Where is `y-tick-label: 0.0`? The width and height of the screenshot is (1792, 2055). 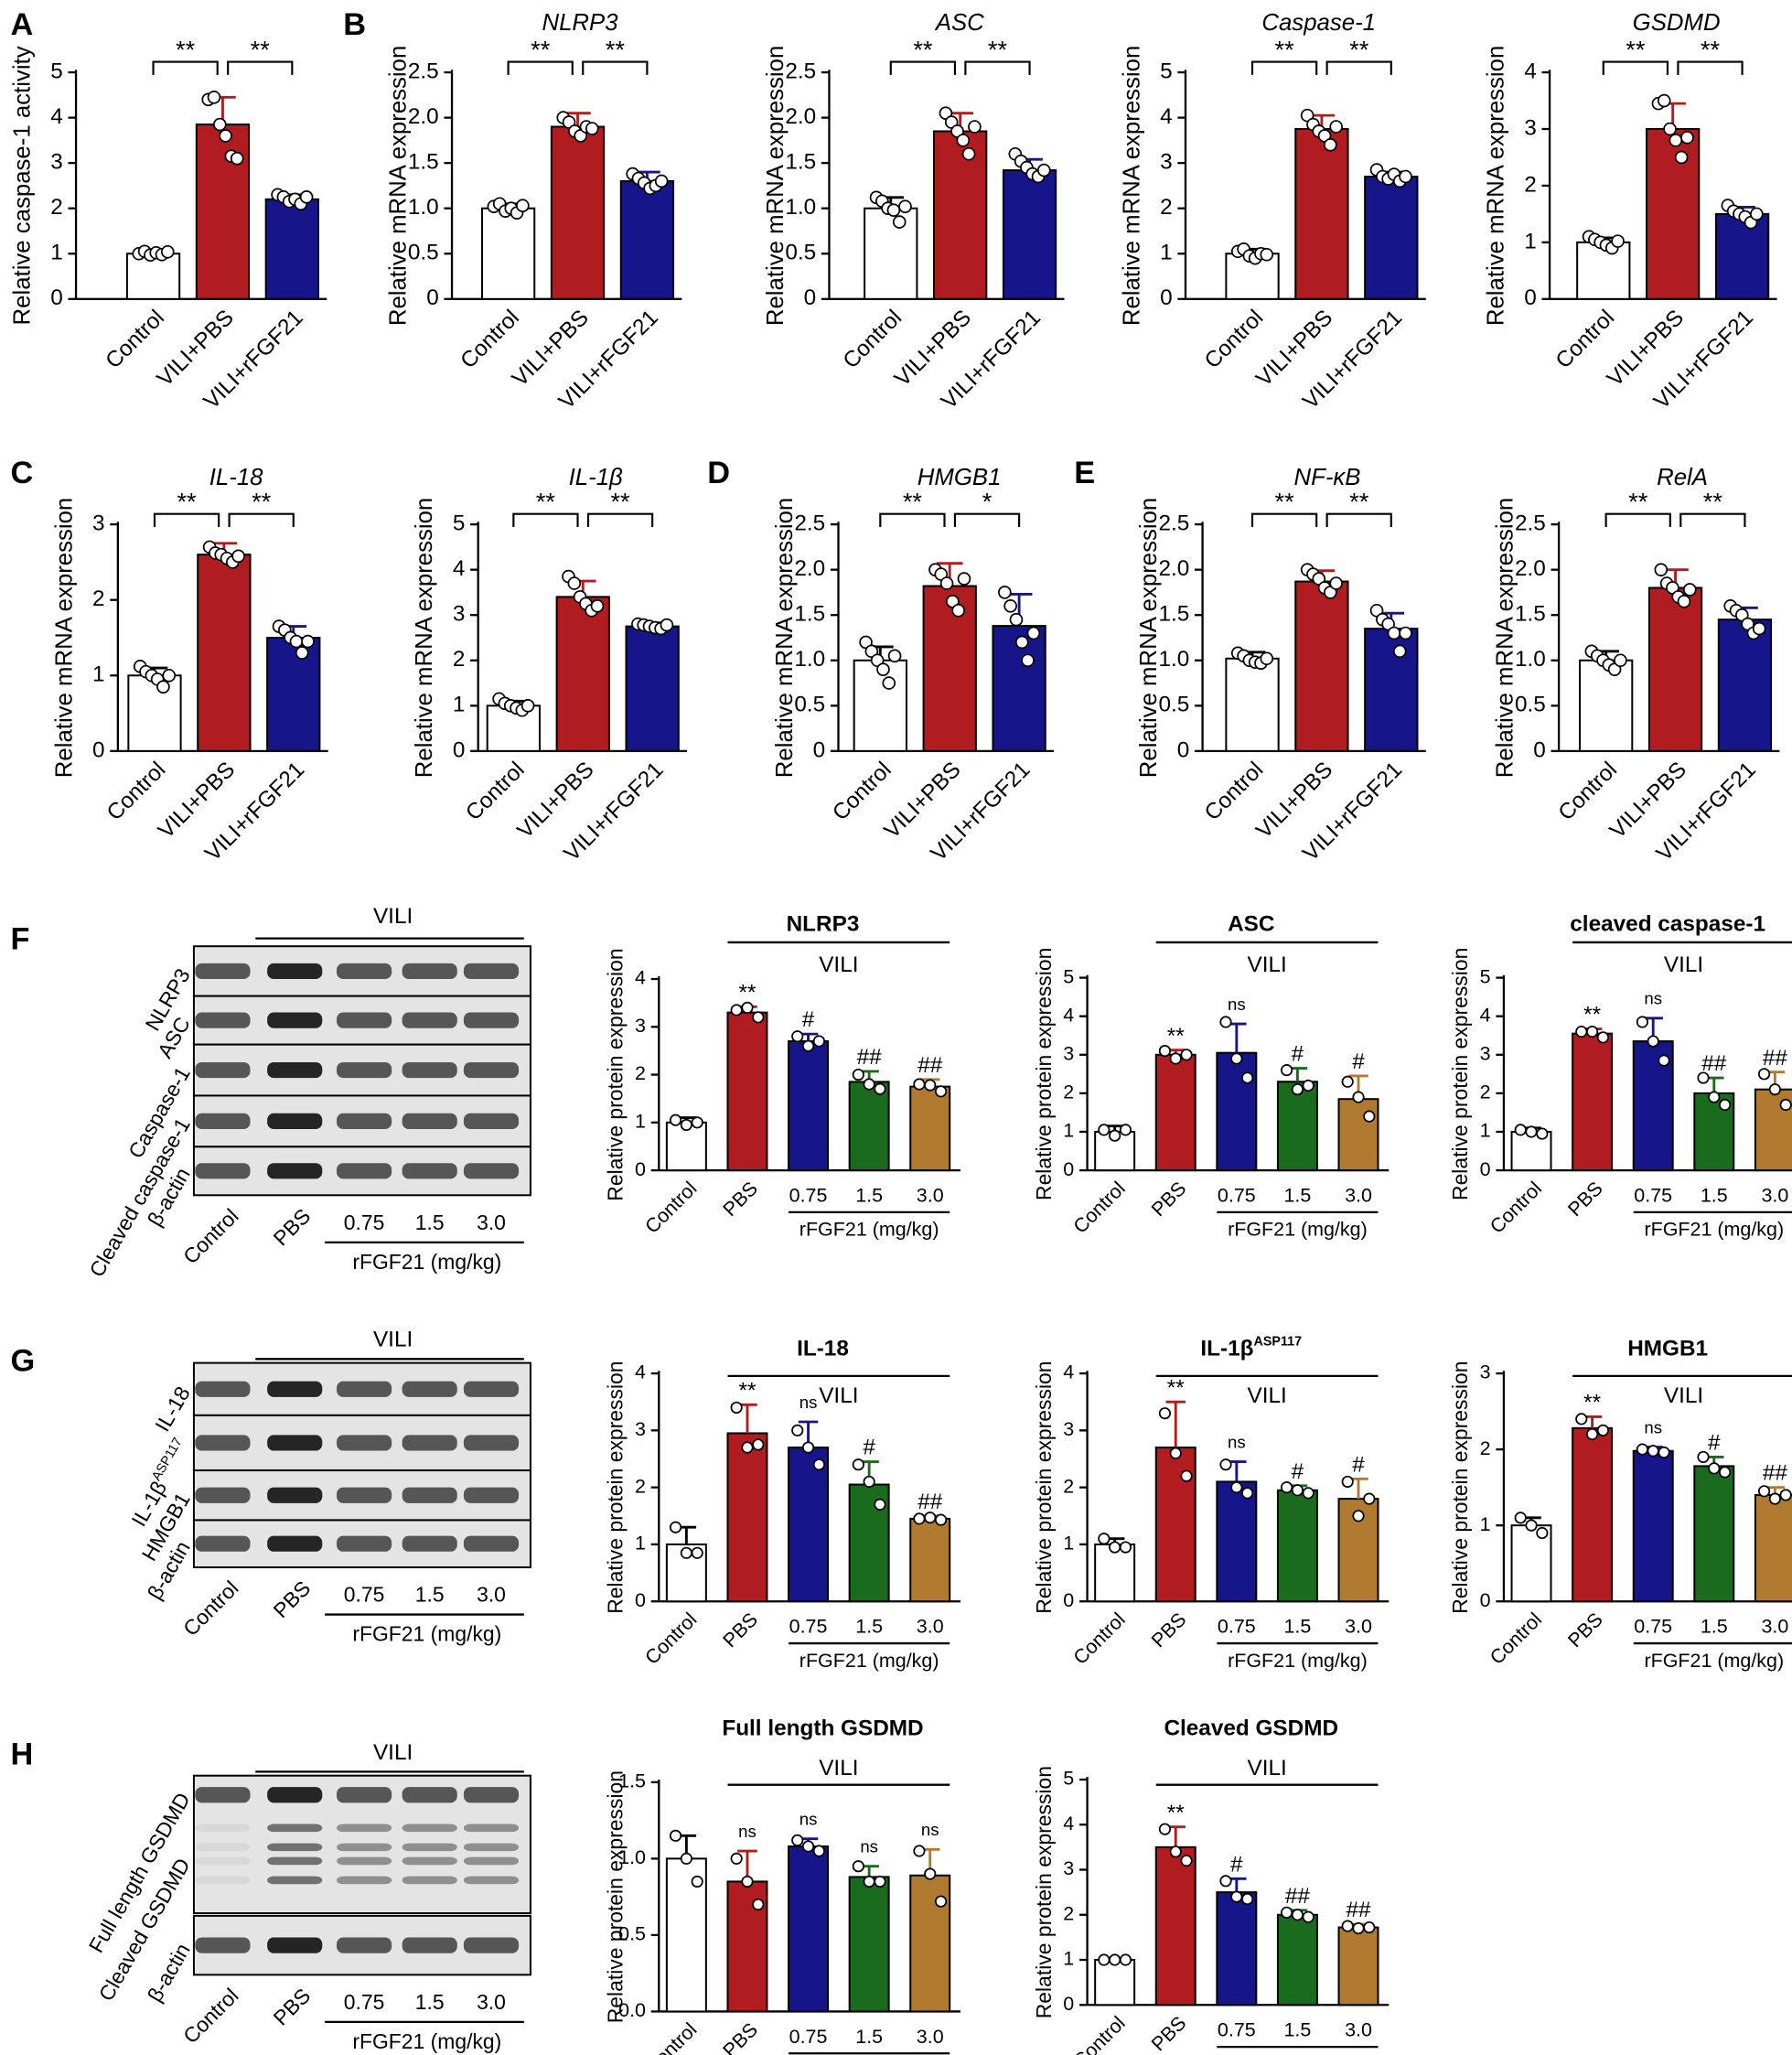 y-tick-label: 0.0 is located at coordinates (632, 2010).